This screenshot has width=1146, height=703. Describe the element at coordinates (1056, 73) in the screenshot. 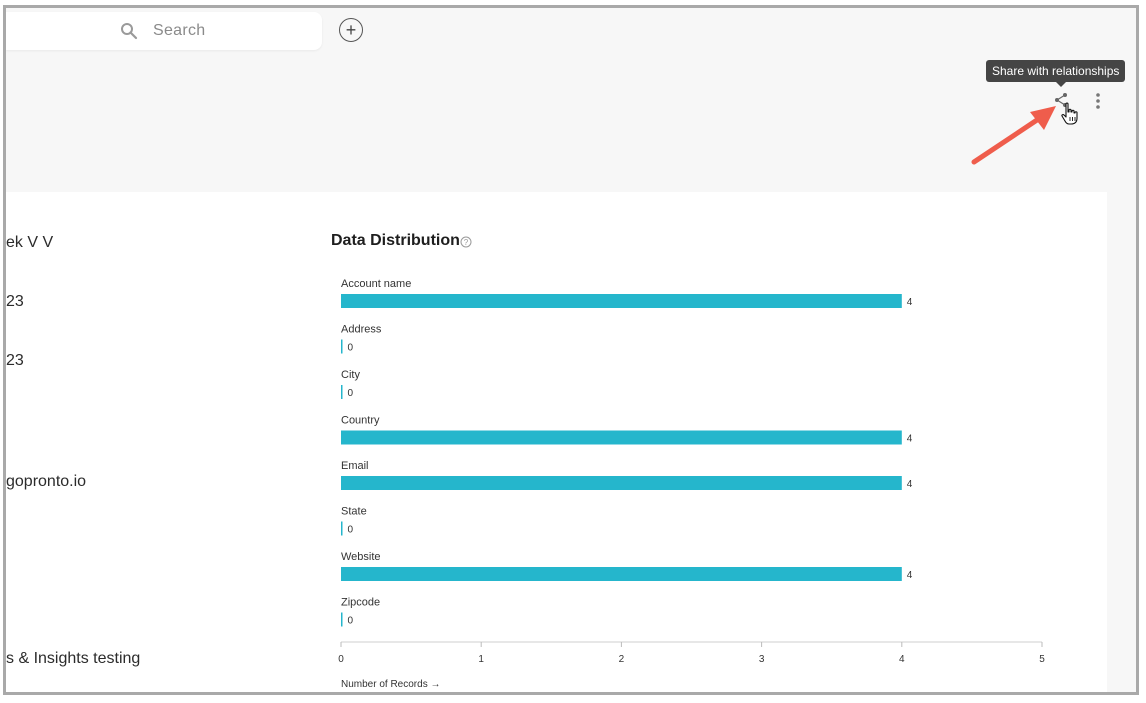

I see `share-tooltip: Share with relationships` at that location.